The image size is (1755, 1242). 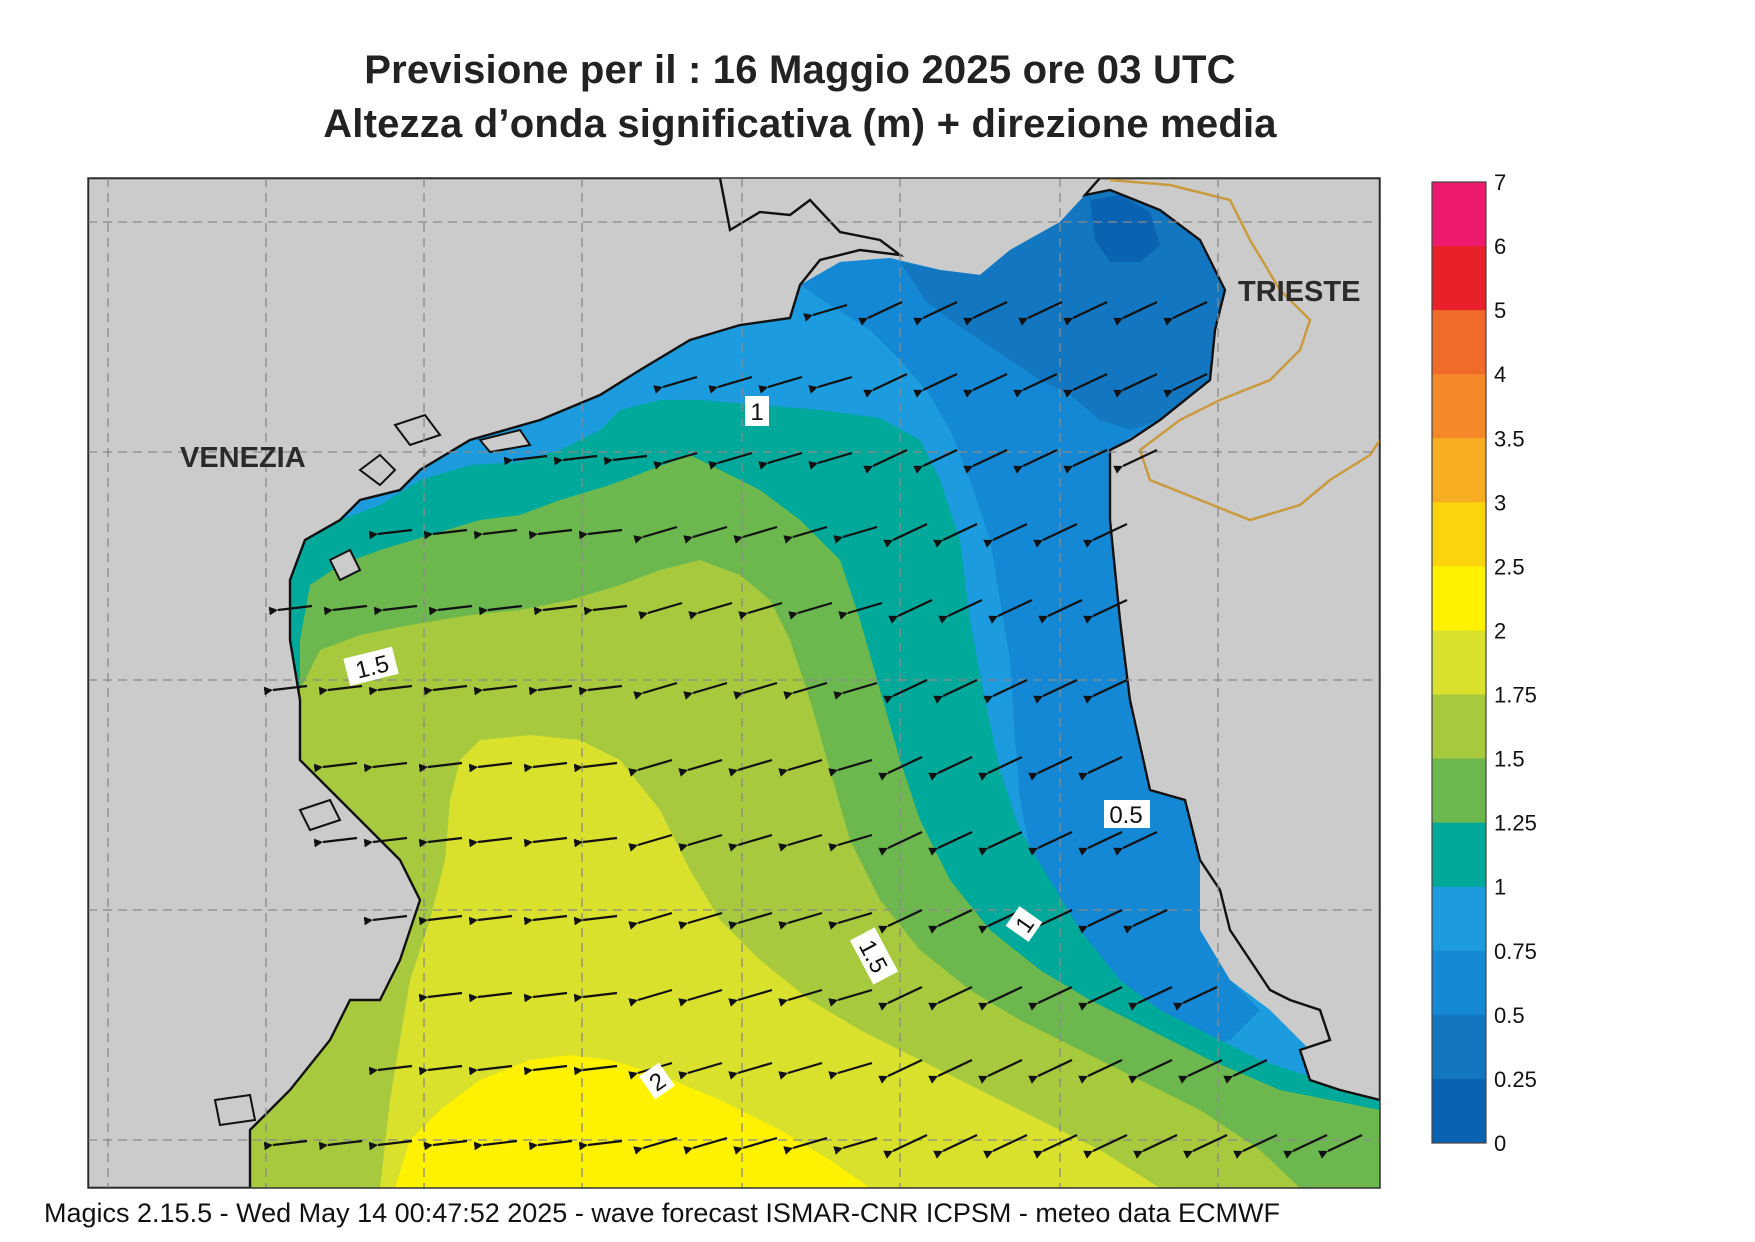 What do you see at coordinates (1500, 374) in the screenshot?
I see `colorbar-tick-label: 4` at bounding box center [1500, 374].